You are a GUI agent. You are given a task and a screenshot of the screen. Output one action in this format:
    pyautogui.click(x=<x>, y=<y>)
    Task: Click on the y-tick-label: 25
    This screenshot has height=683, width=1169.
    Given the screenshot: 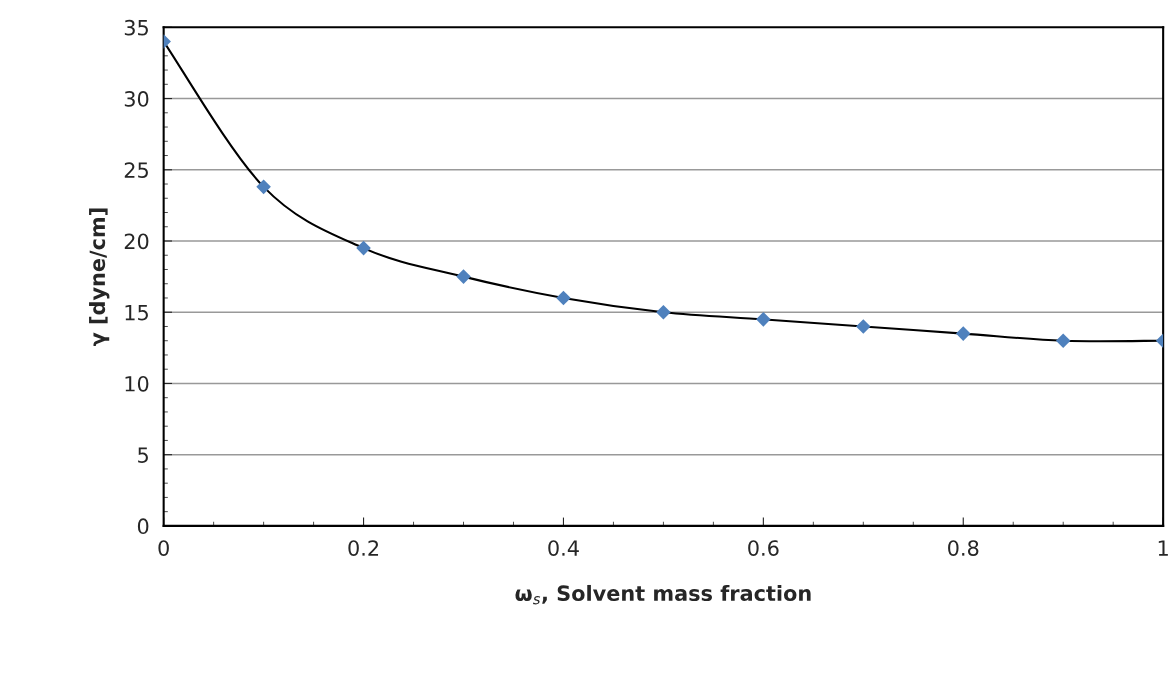 What is the action you would take?
    pyautogui.click(x=136, y=170)
    